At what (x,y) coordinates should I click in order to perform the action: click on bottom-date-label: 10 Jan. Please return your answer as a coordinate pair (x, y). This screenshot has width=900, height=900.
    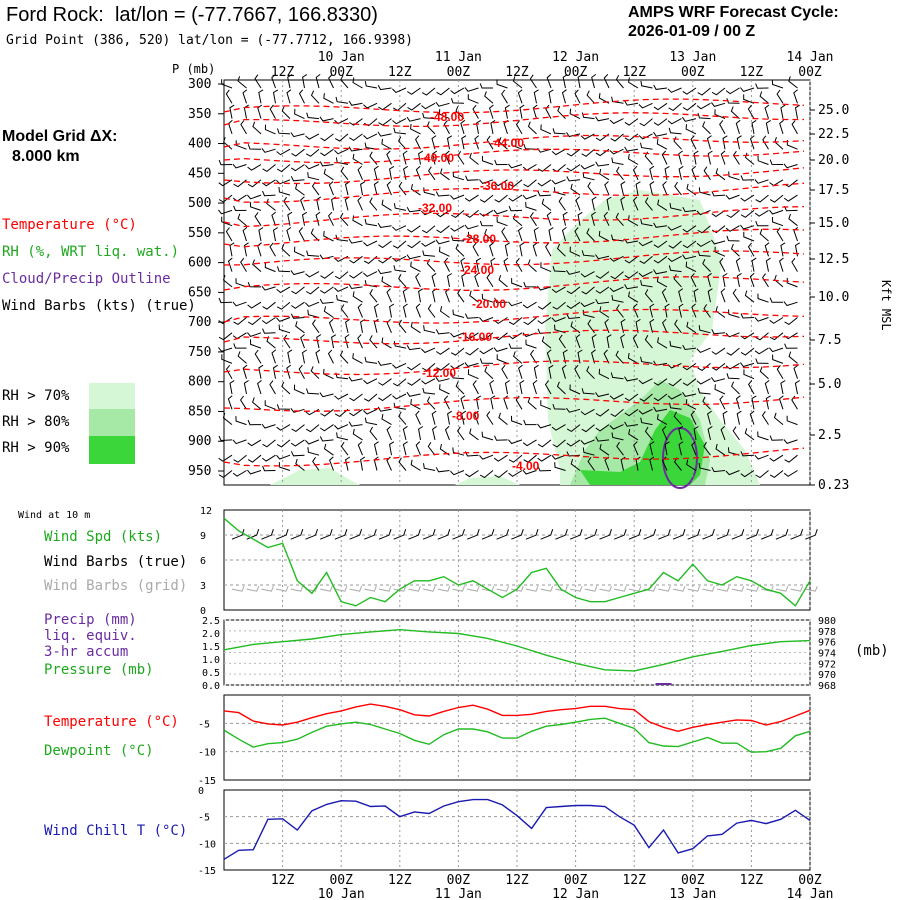
    Looking at the image, I should click on (341, 893).